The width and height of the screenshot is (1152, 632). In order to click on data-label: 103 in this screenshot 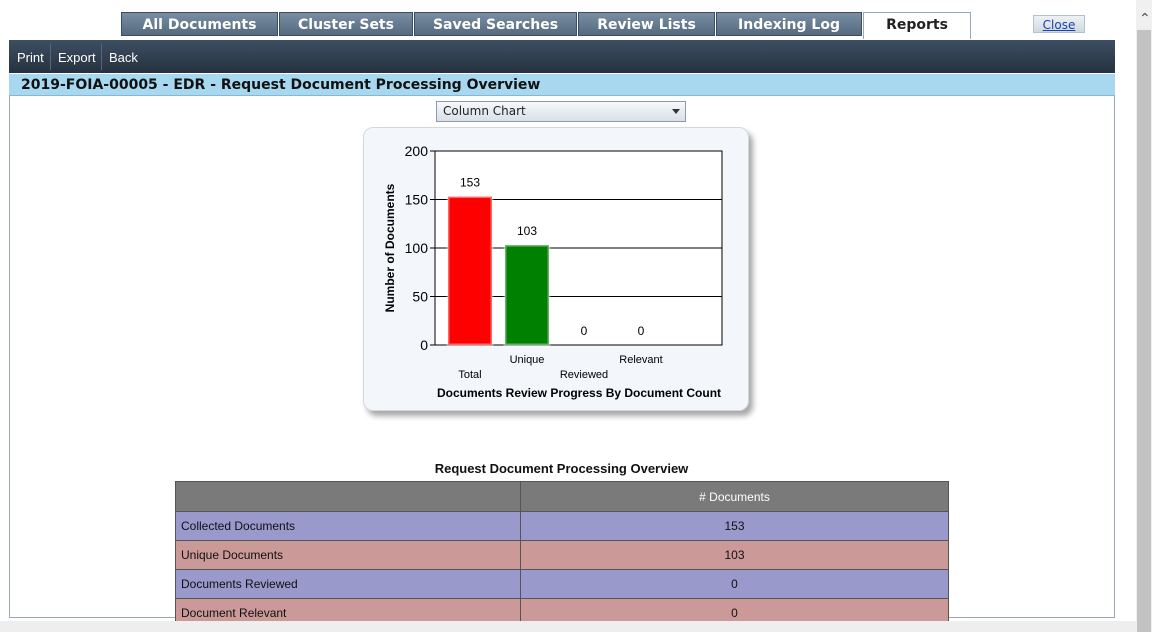, I will do `click(527, 231)`.